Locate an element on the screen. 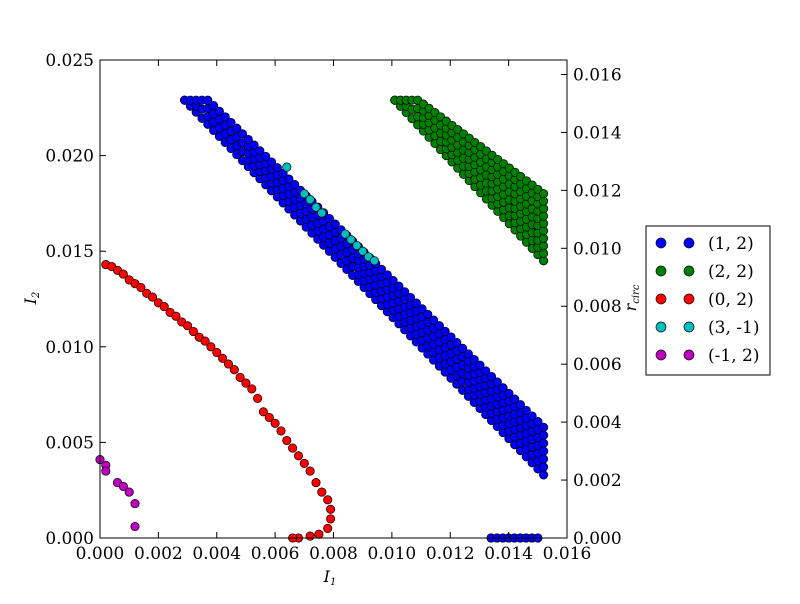 The height and width of the screenshot is (604, 800). x-tick-label: 0.016 is located at coordinates (567, 554).